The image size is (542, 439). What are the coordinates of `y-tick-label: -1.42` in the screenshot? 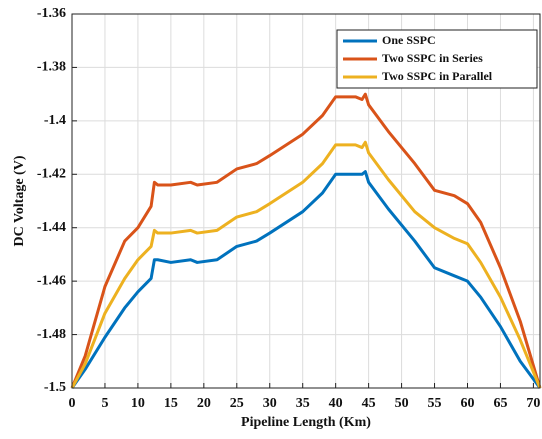 It's located at (51, 174).